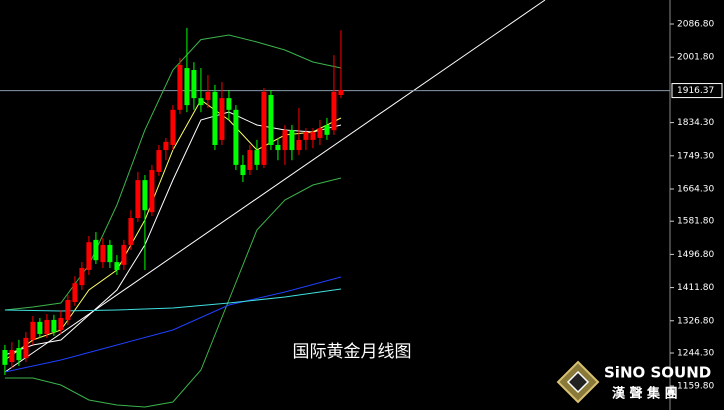 This screenshot has height=410, width=724. Describe the element at coordinates (695, 321) in the screenshot. I see `y-tick-label: 1326.80` at that location.